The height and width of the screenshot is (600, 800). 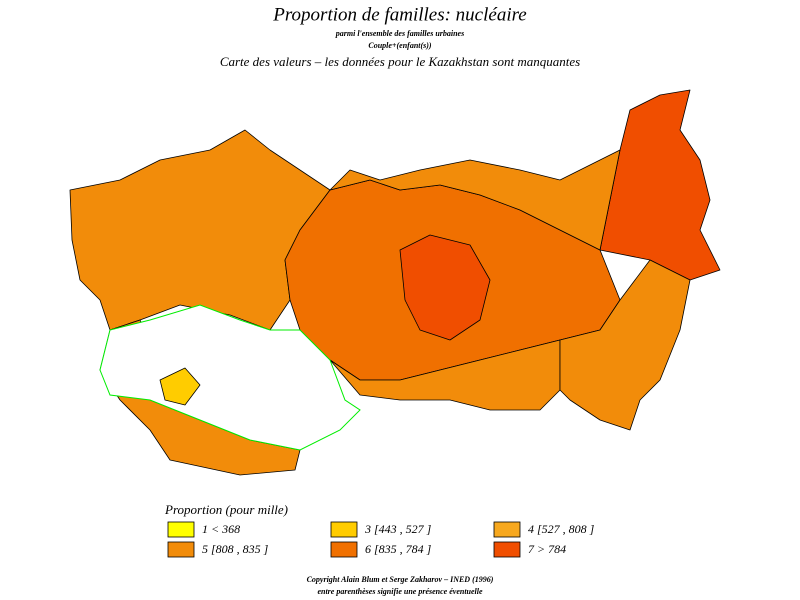 What do you see at coordinates (547, 549) in the screenshot?
I see `legend-label: 7 > 784` at bounding box center [547, 549].